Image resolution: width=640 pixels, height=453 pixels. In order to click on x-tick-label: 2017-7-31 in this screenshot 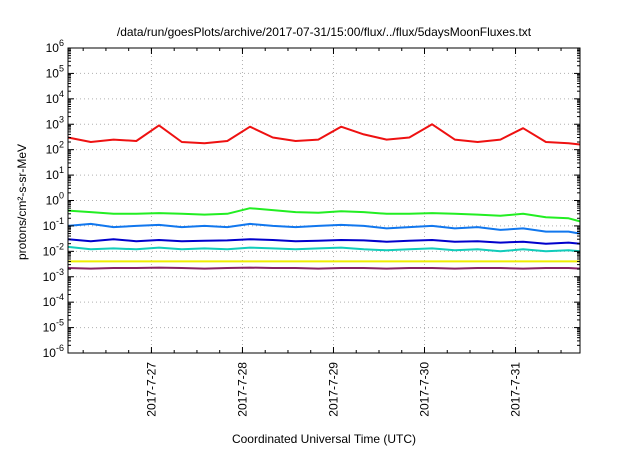, I will do `click(516, 389)`.